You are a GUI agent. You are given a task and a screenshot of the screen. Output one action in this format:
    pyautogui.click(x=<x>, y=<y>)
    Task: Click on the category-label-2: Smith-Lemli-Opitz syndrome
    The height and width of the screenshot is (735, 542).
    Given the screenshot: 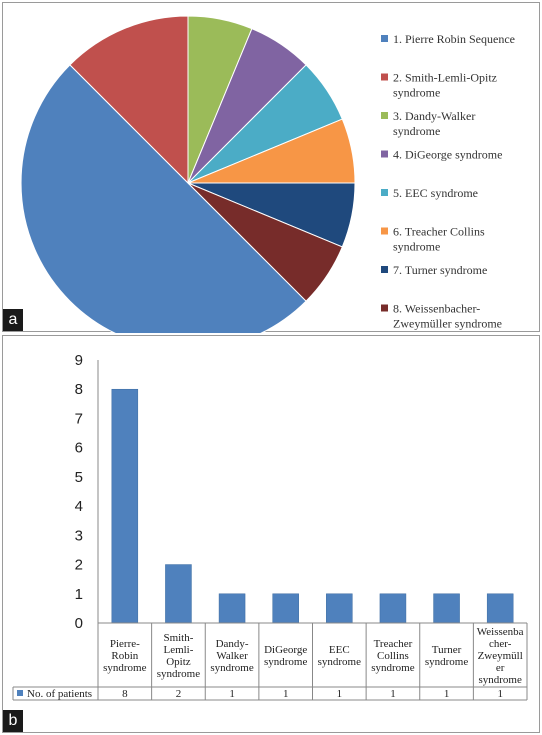 What is the action you would take?
    pyautogui.click(x=179, y=656)
    